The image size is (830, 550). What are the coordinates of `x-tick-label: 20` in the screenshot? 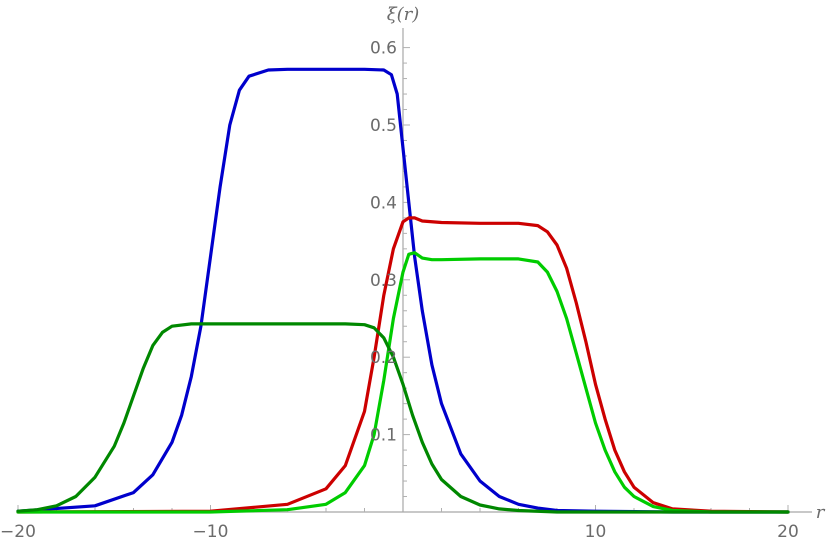 It's located at (788, 532).